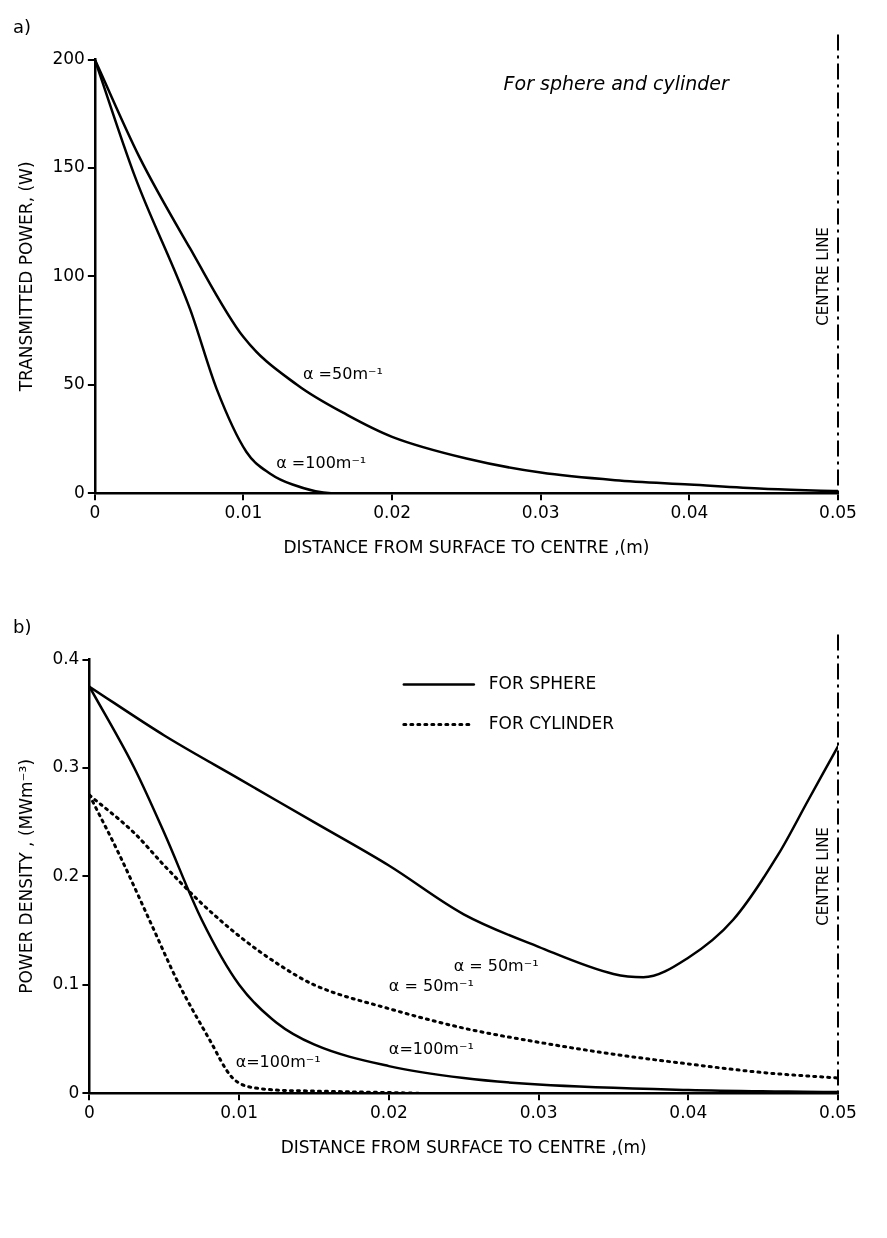  Describe the element at coordinates (551, 723) in the screenshot. I see `annotation: FOR CYLINDER` at that location.